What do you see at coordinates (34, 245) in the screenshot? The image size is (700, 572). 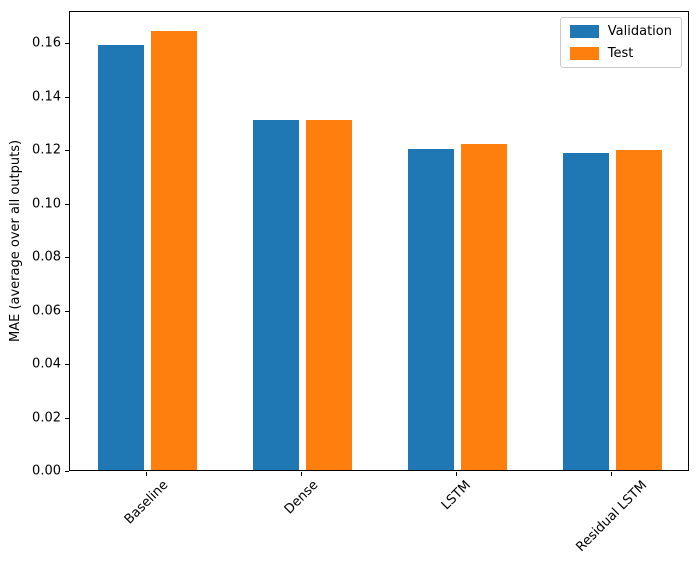 I see `y-axis-ticks: 0.00 0.02 0.04 0.06 0.08 0.10 0.12 0.14 0.16` at bounding box center [34, 245].